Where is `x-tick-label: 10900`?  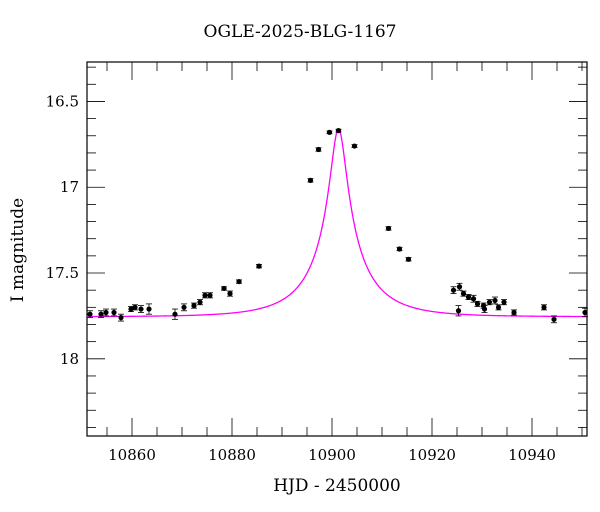 x-tick-label: 10900 is located at coordinates (332, 455).